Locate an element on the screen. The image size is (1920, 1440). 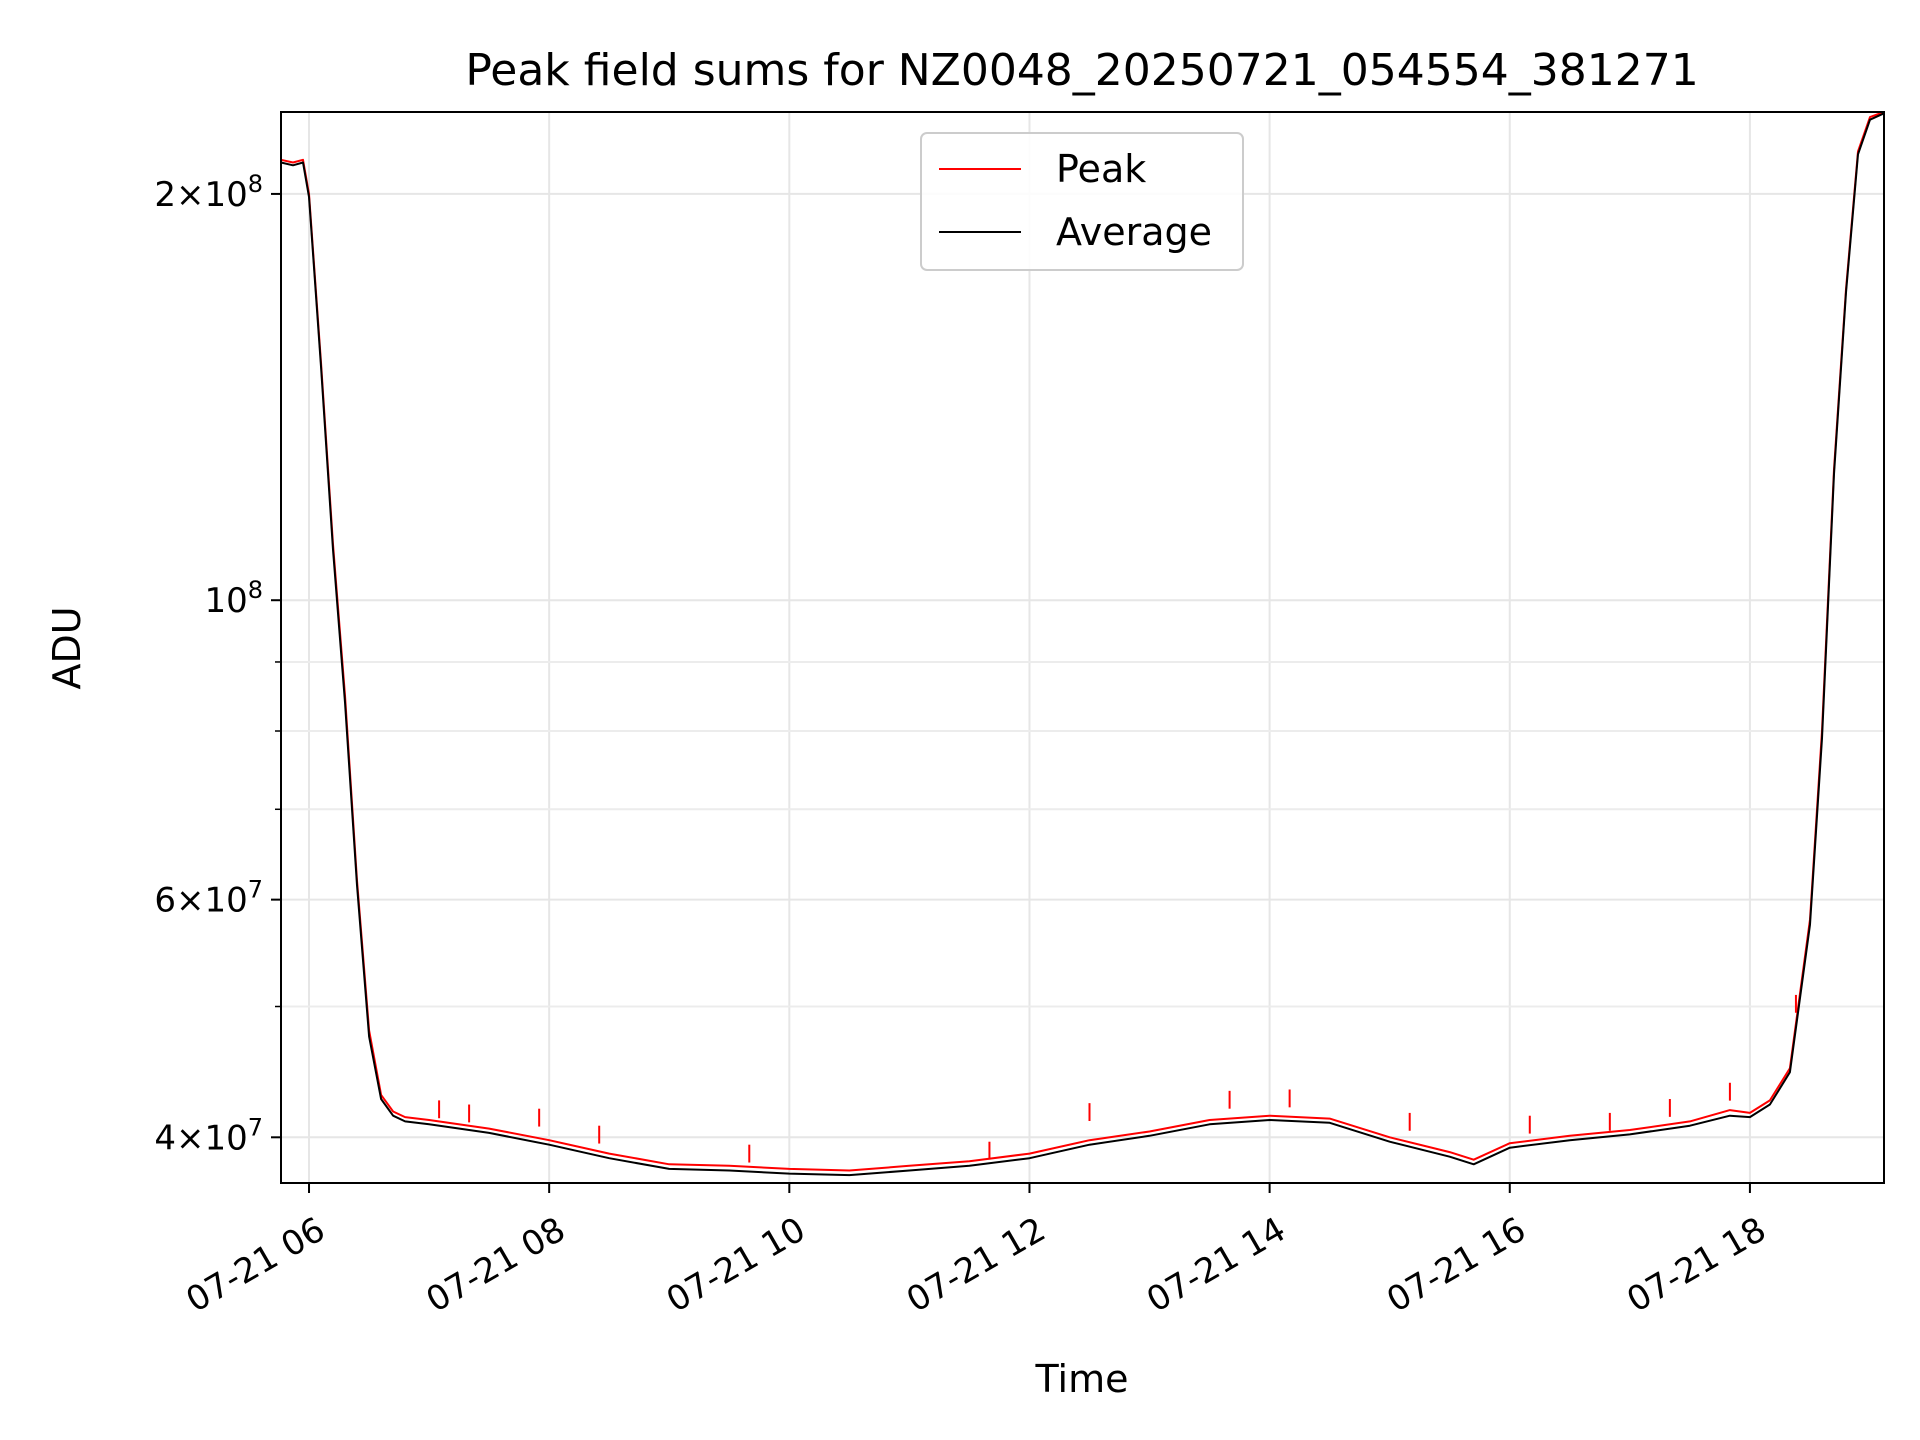
legend-label-peak: Peak is located at coordinates (1101, 169).